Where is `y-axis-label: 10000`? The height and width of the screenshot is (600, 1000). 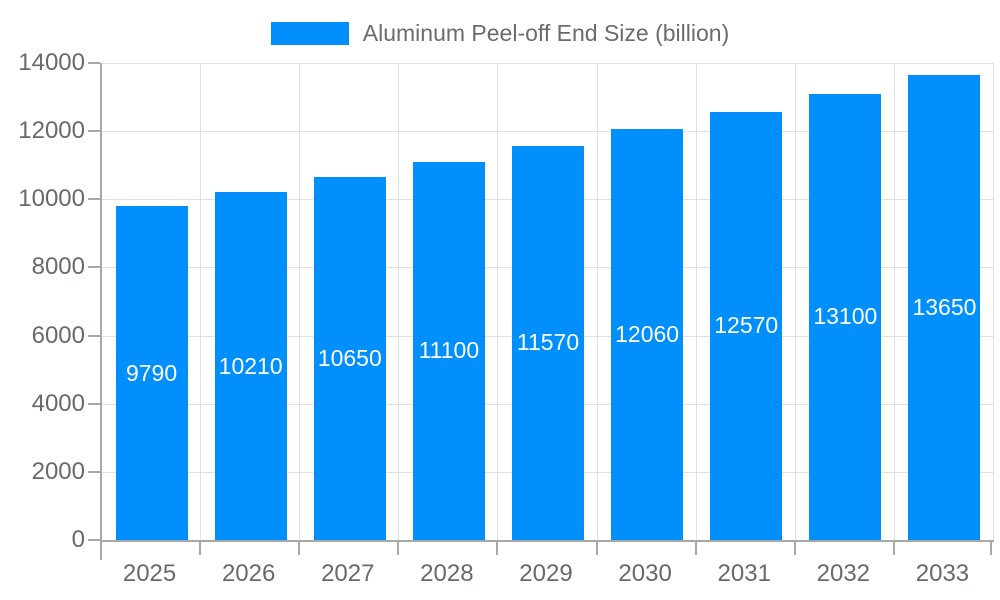 y-axis-label: 10000 is located at coordinates (51, 199).